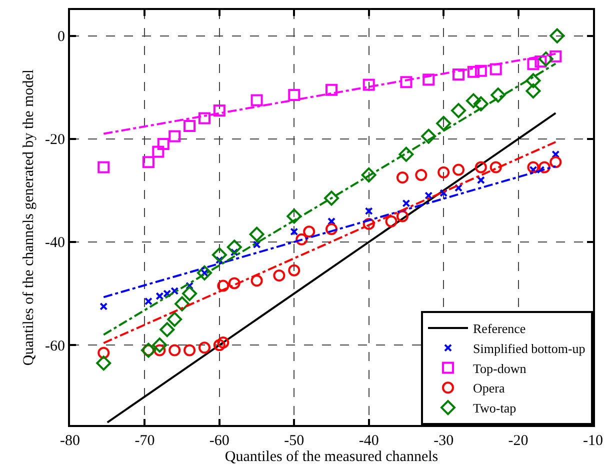 This screenshot has height=470, width=615. What do you see at coordinates (331, 457) in the screenshot?
I see `x-axis-title: Quantiles of the measured channels` at bounding box center [331, 457].